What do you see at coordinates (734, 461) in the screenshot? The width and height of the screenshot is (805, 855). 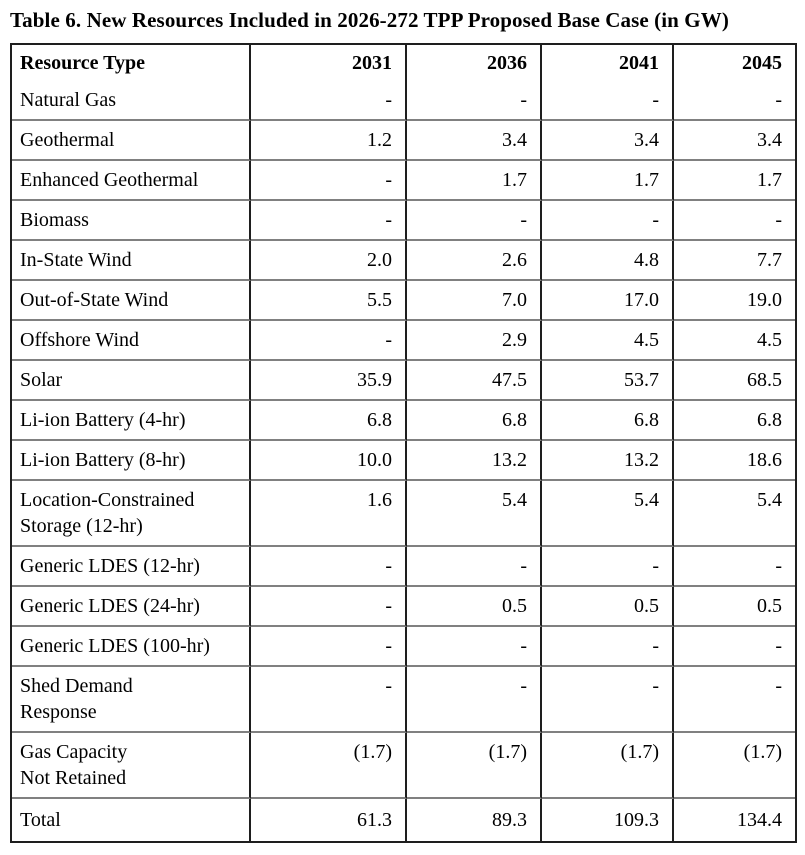 I see `value-cell: 18.6` at bounding box center [734, 461].